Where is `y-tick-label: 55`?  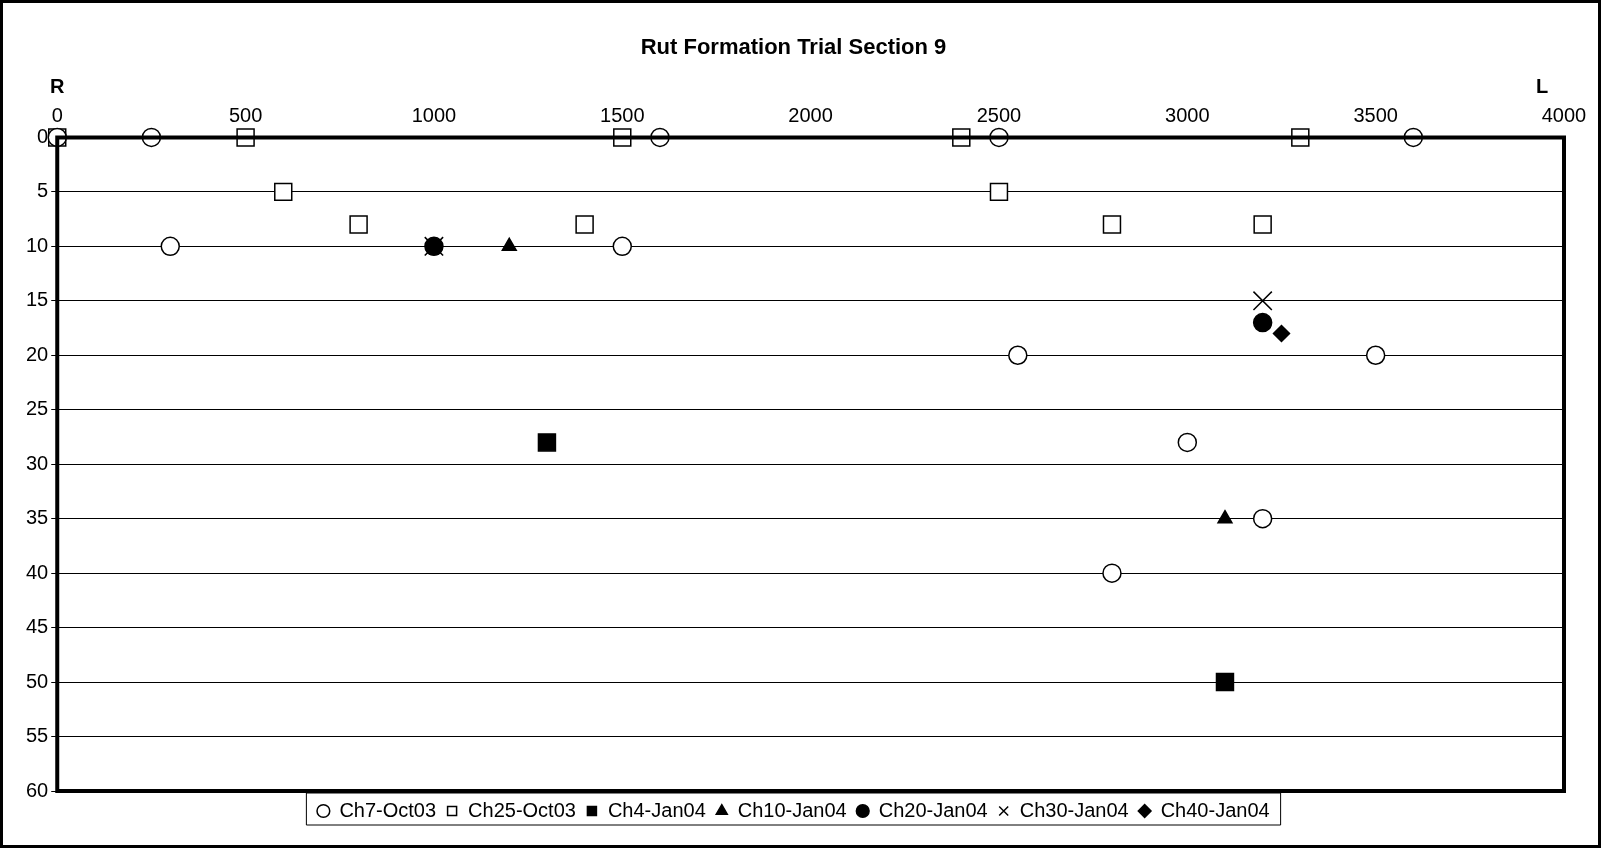 y-tick-label: 55 is located at coordinates (37, 735).